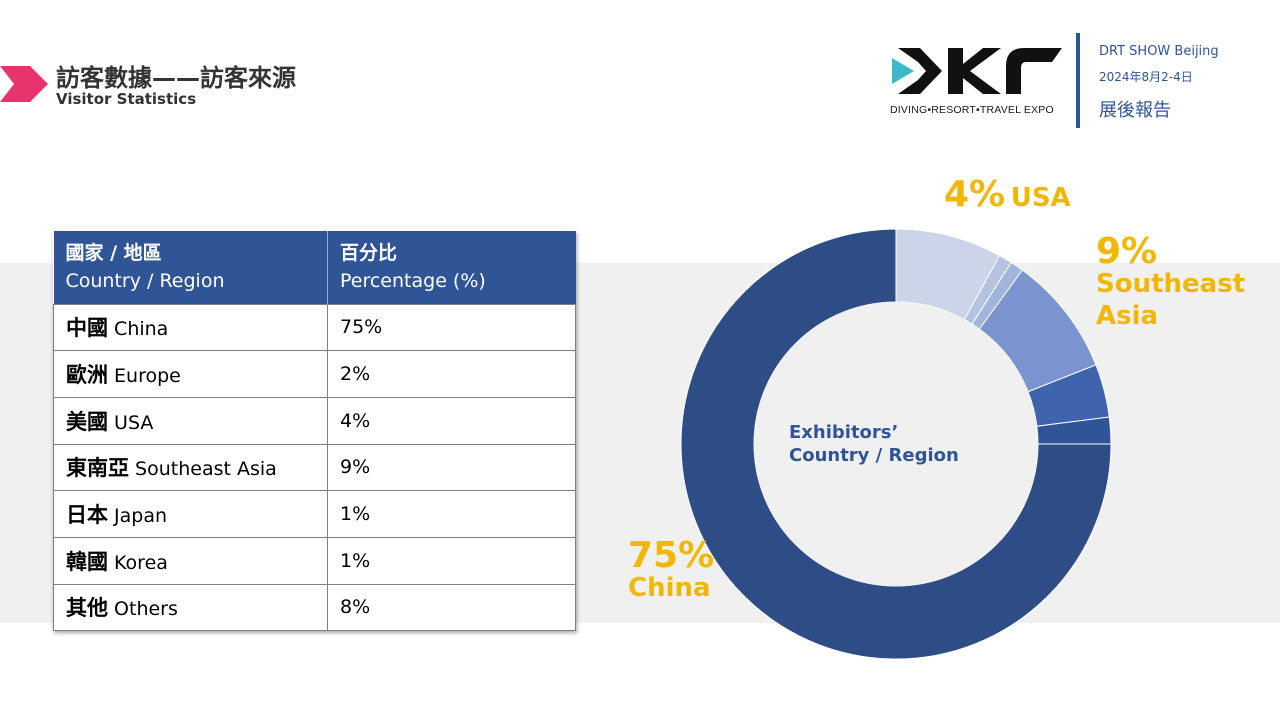 This screenshot has height=720, width=1280. Describe the element at coordinates (145, 281) in the screenshot. I see `column-header-country-en: Country / Region` at that location.